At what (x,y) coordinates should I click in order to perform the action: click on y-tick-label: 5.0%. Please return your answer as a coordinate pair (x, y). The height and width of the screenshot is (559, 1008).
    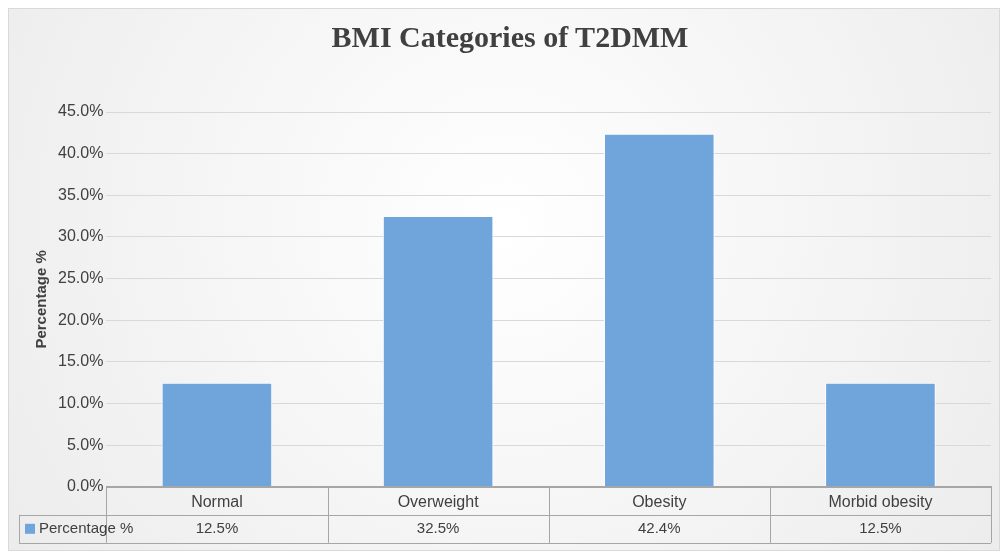
    Looking at the image, I should click on (85, 444).